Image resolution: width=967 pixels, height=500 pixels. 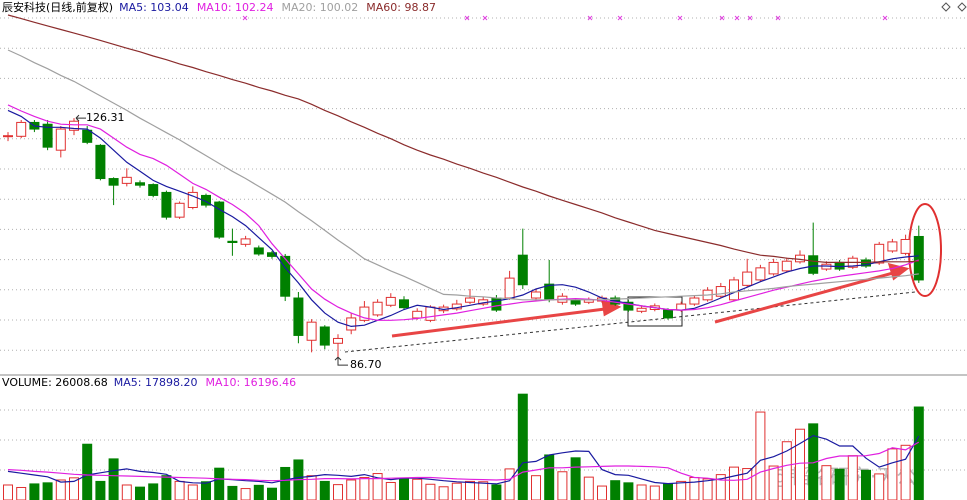 I want to click on legend-entry: MA60: 98.87, so click(x=401, y=7).